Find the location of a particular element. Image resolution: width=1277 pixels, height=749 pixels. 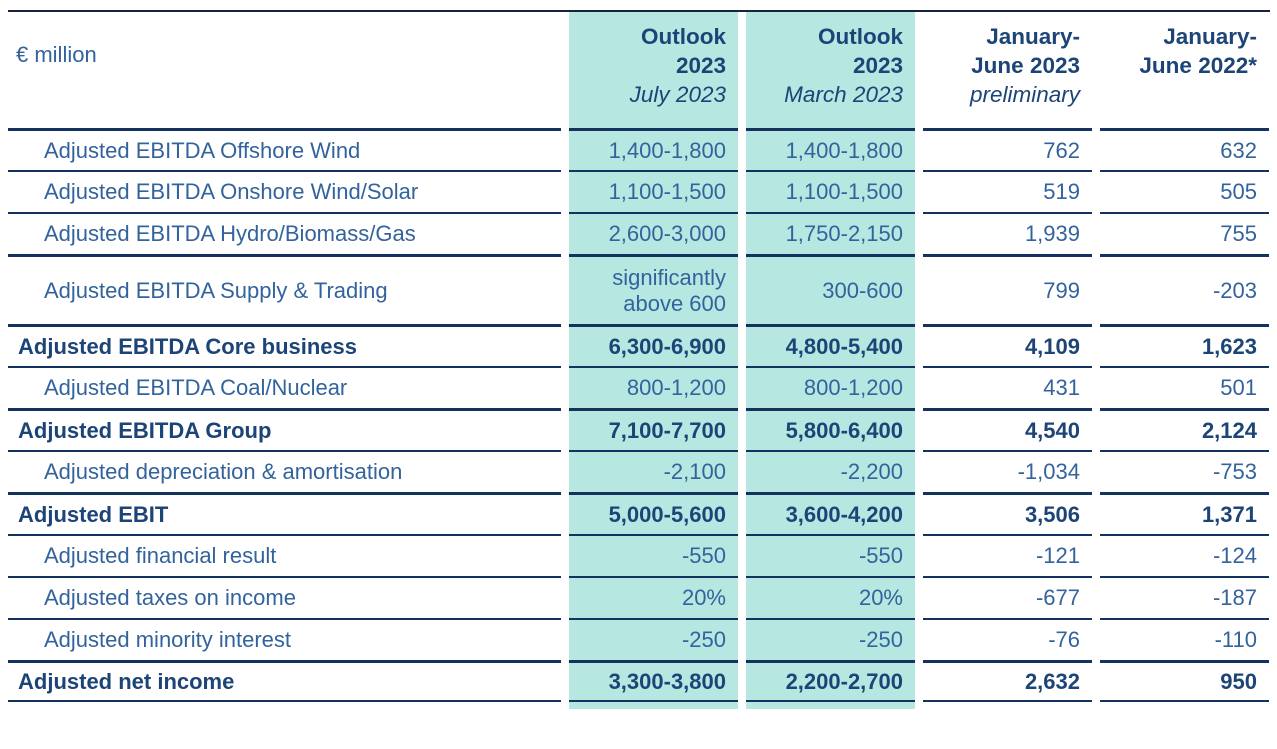

cell-value: -124 is located at coordinates (1184, 555).